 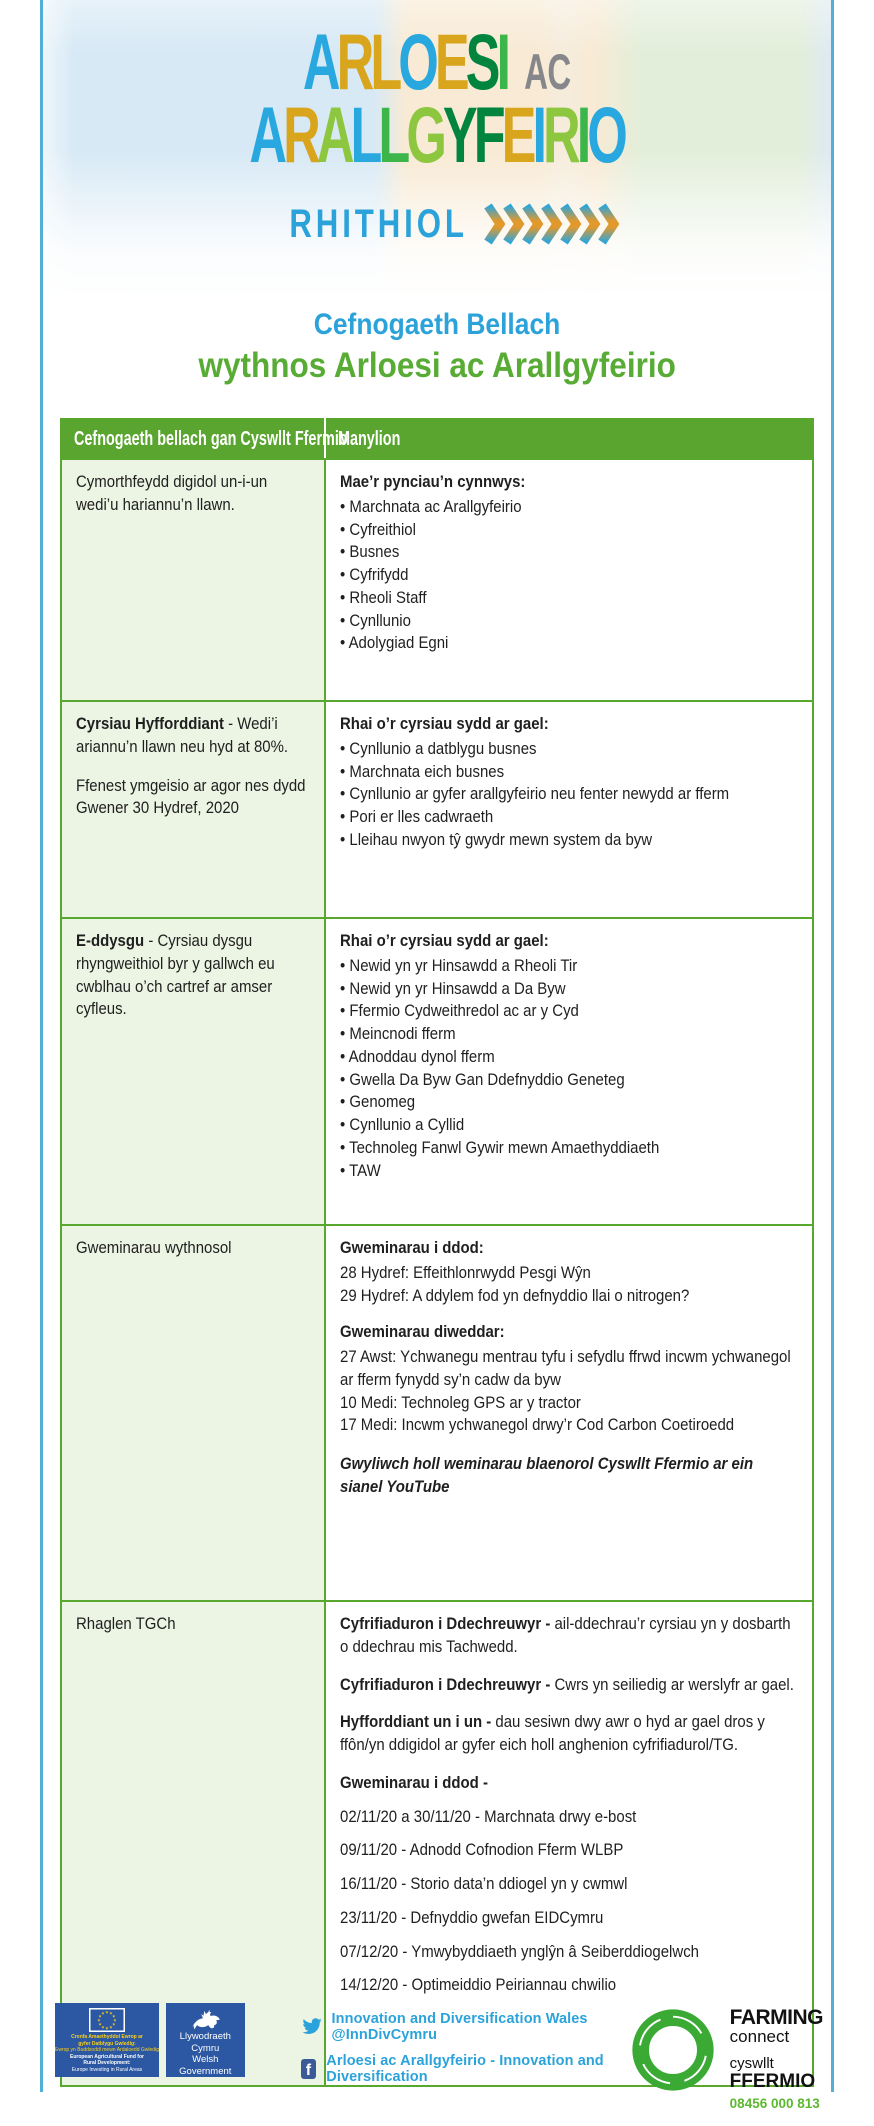 I want to click on bullet-item: TAW, so click(x=569, y=1171).